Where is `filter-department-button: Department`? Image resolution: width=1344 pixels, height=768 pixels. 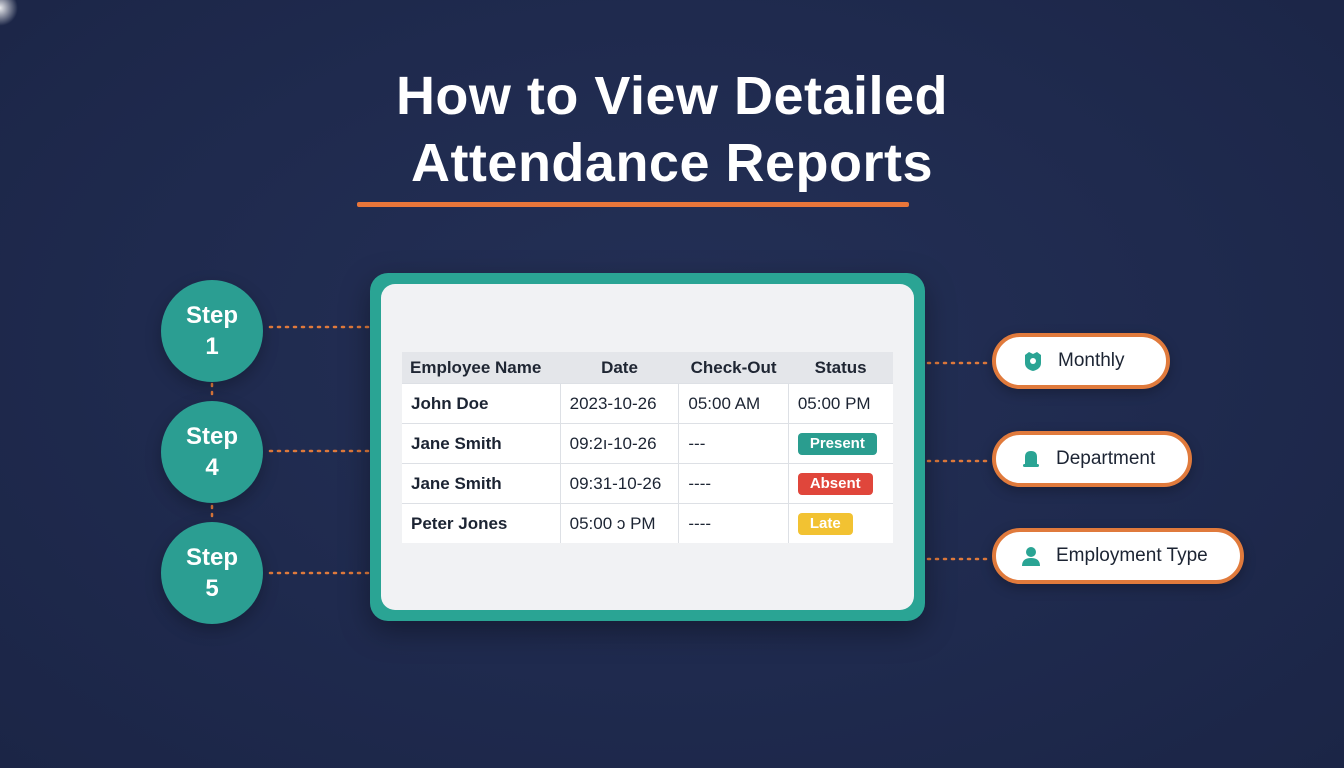
filter-department-button: Department is located at coordinates (1092, 459).